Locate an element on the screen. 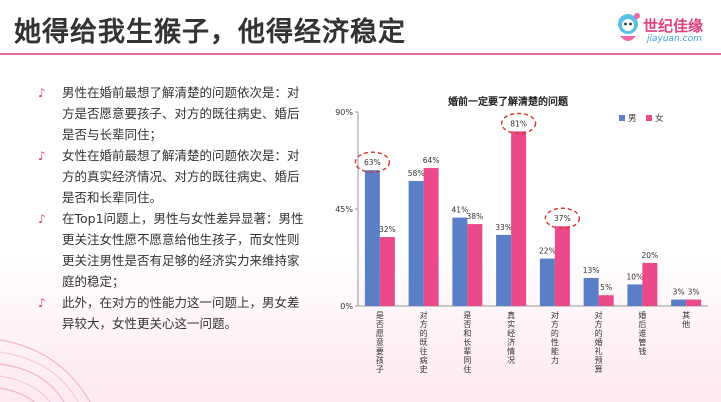 The height and width of the screenshot is (402, 721). data-label: 58% is located at coordinates (416, 173).